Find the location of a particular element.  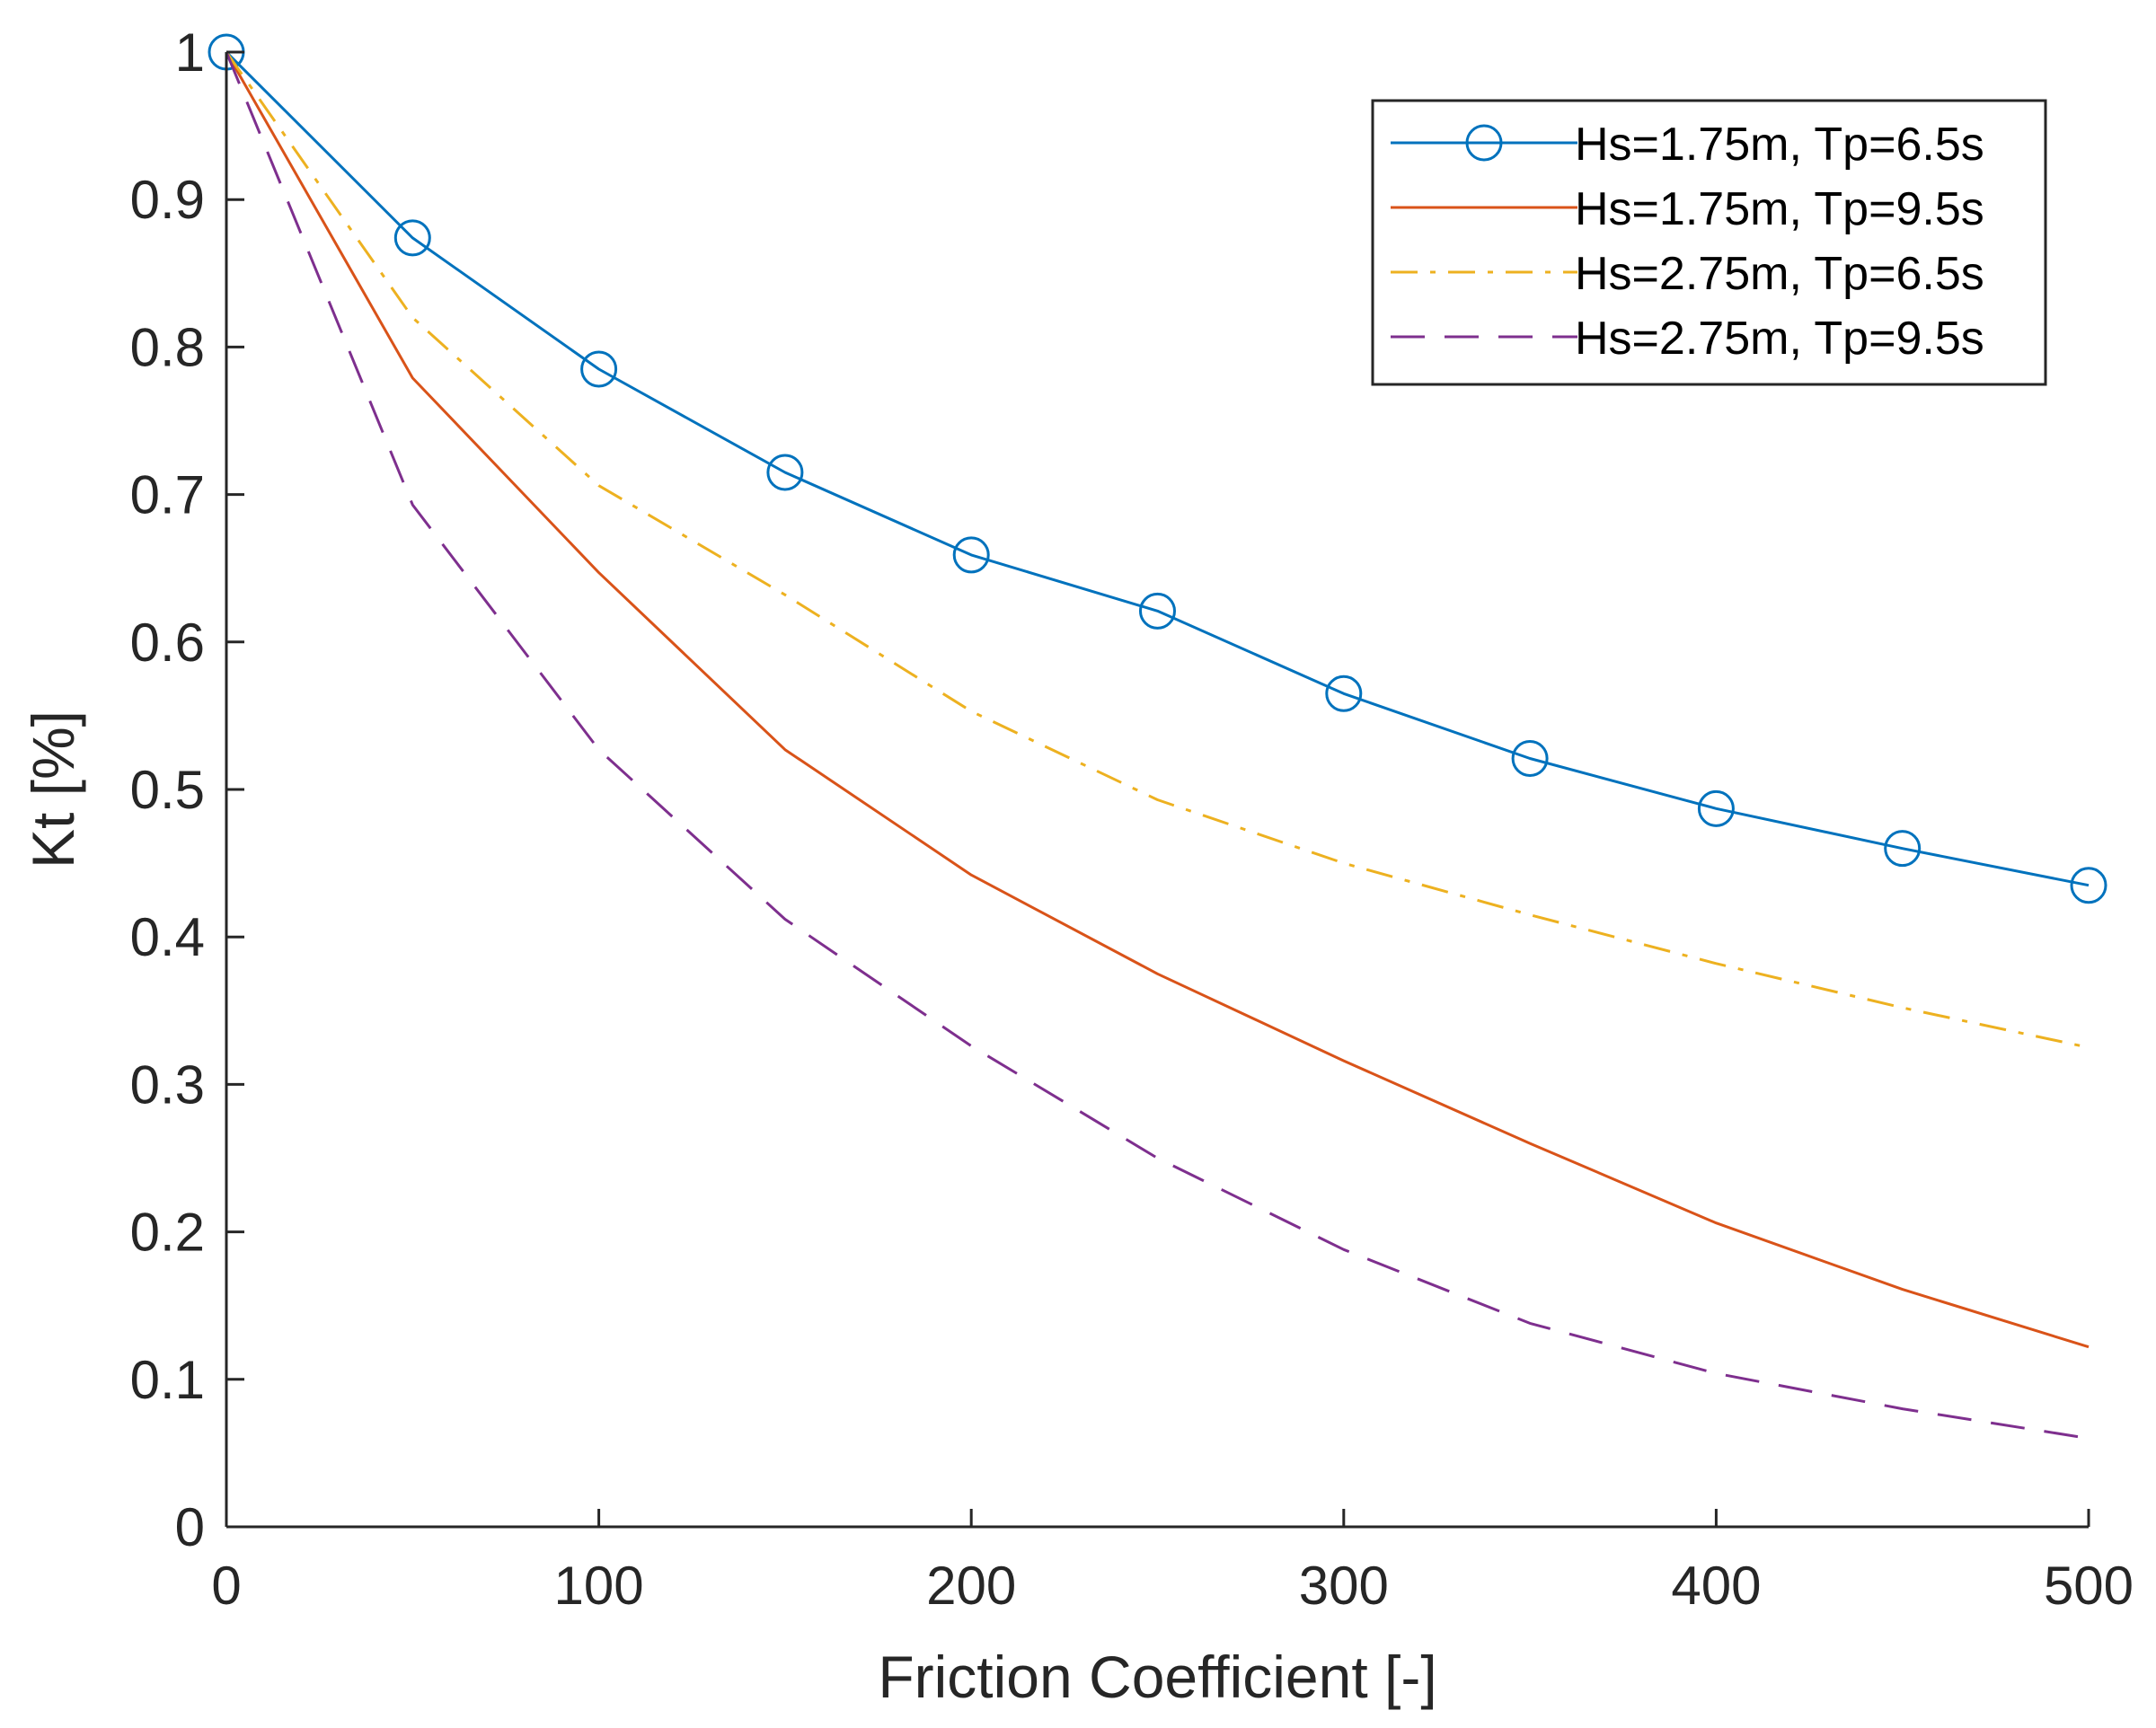

legend-box is located at coordinates (1709, 242).